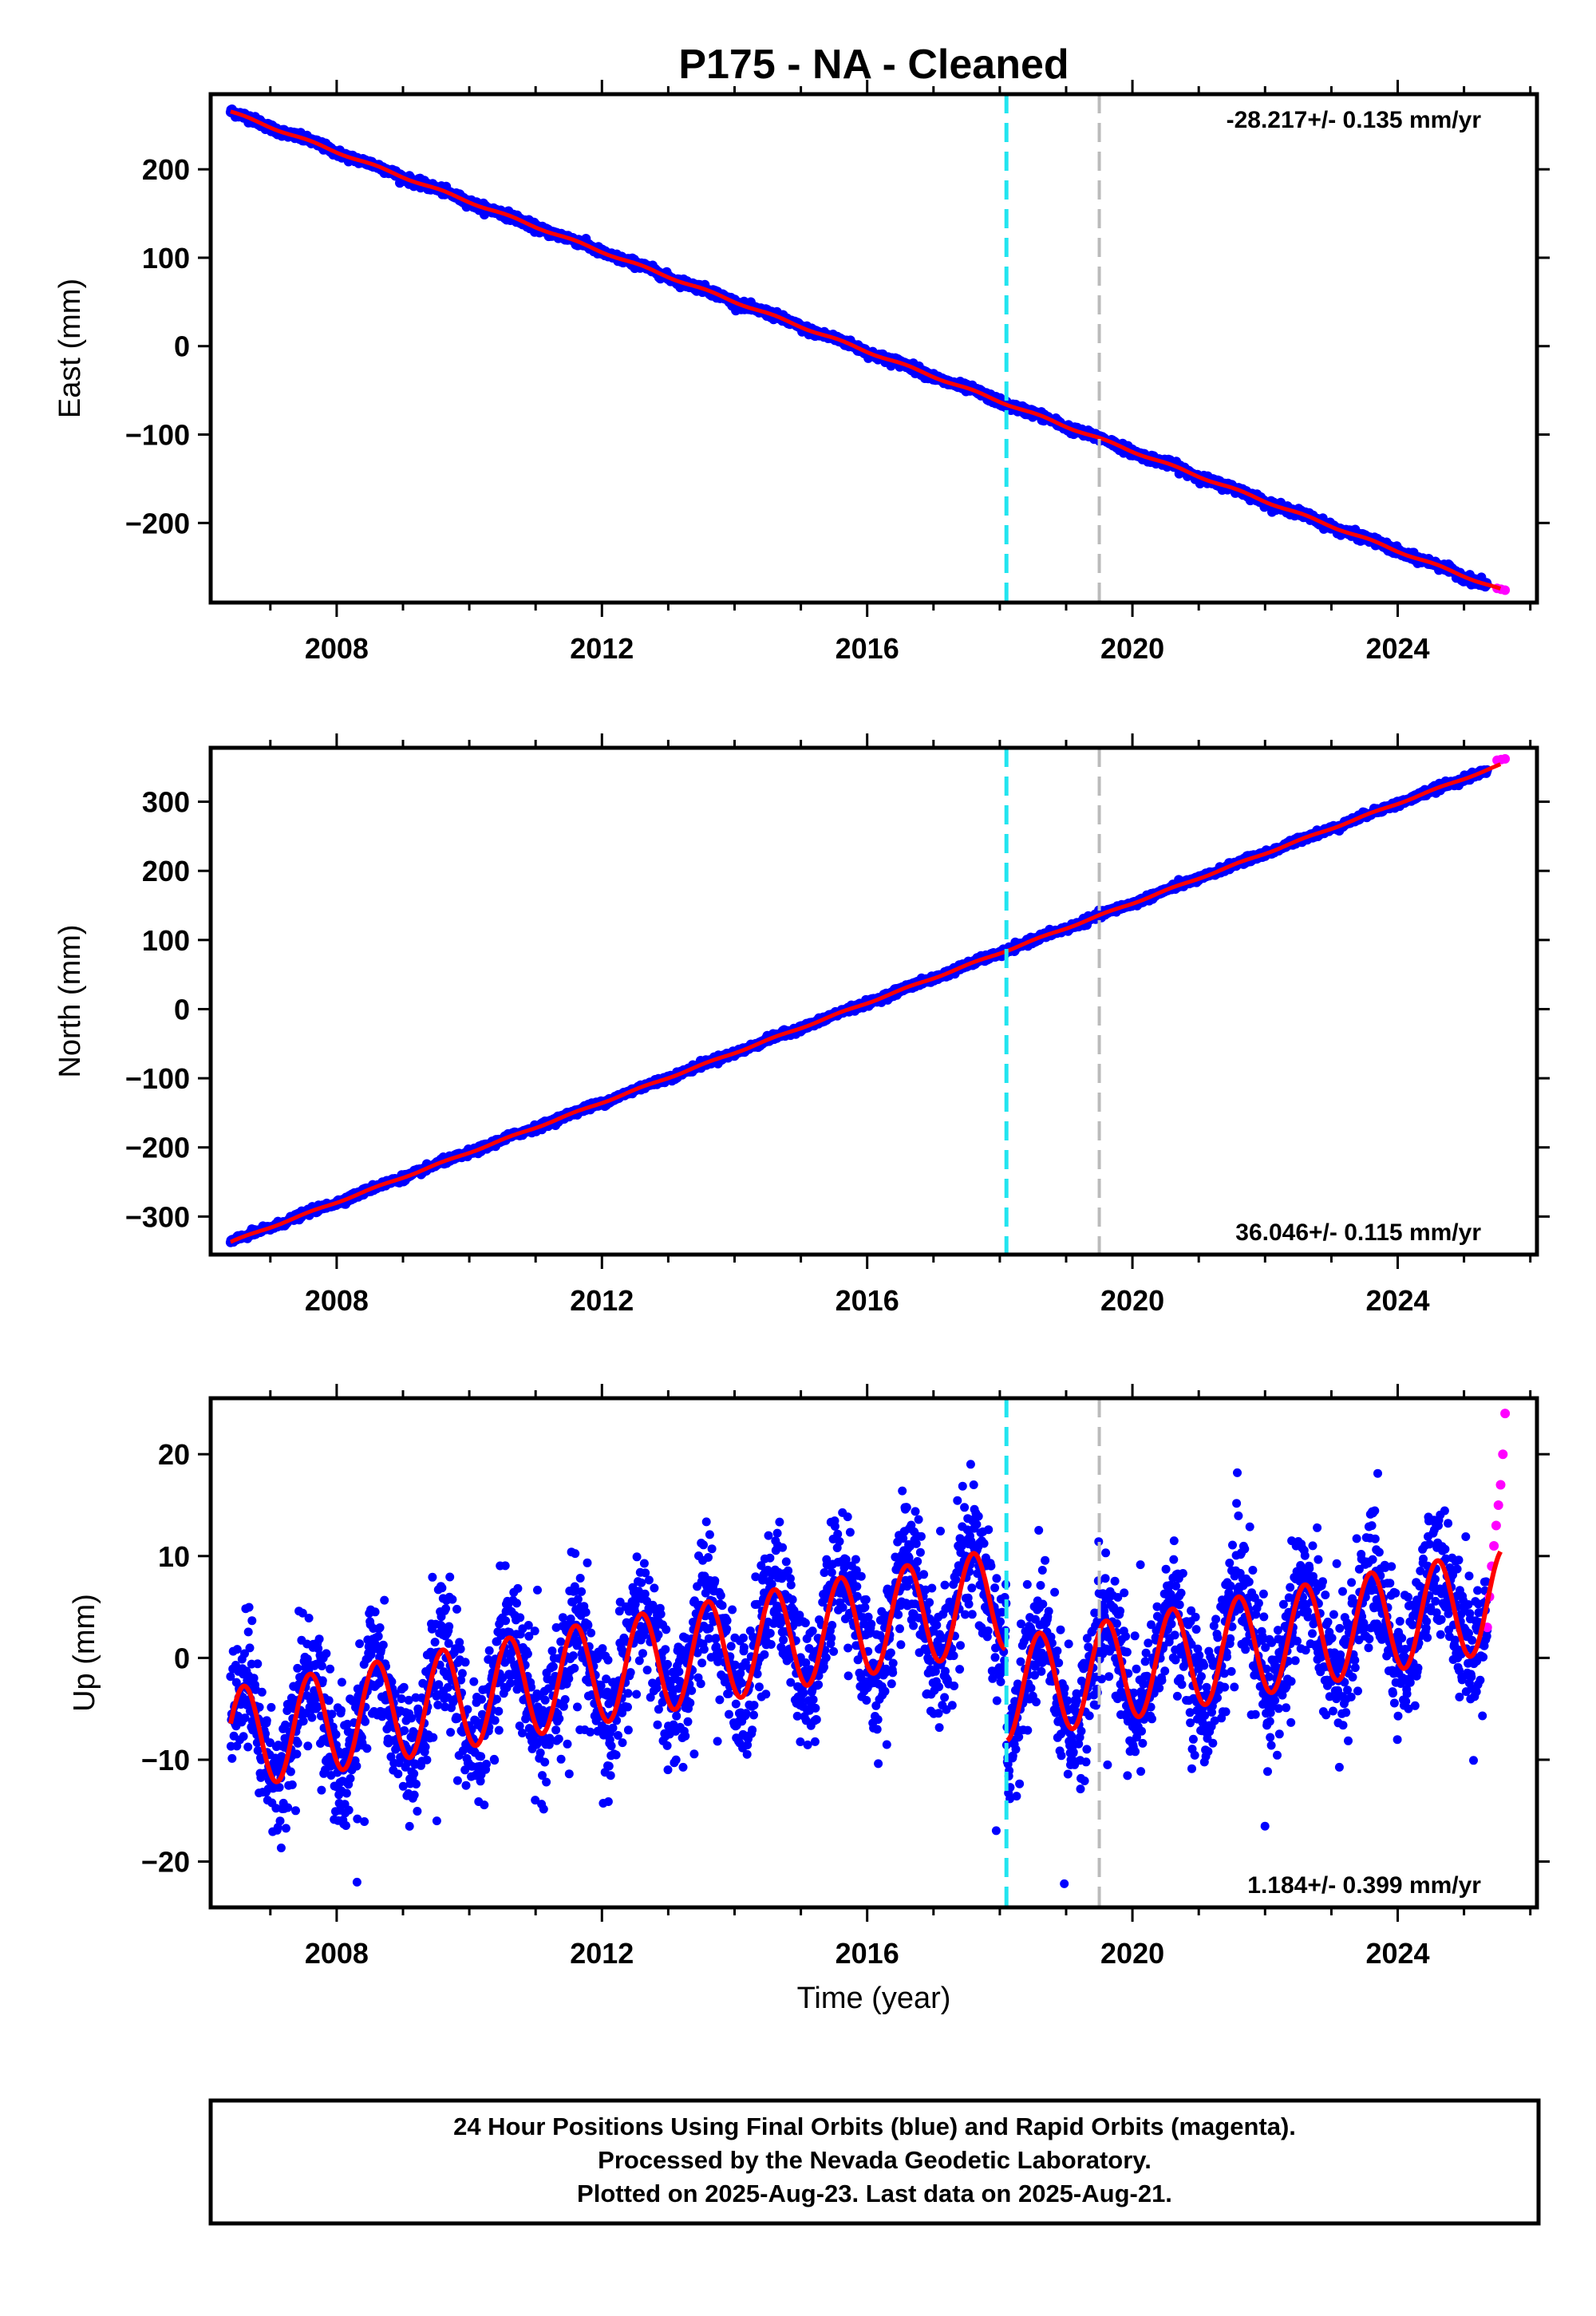 The width and height of the screenshot is (1596, 2316). I want to click on rapid-point, so click(1505, 590).